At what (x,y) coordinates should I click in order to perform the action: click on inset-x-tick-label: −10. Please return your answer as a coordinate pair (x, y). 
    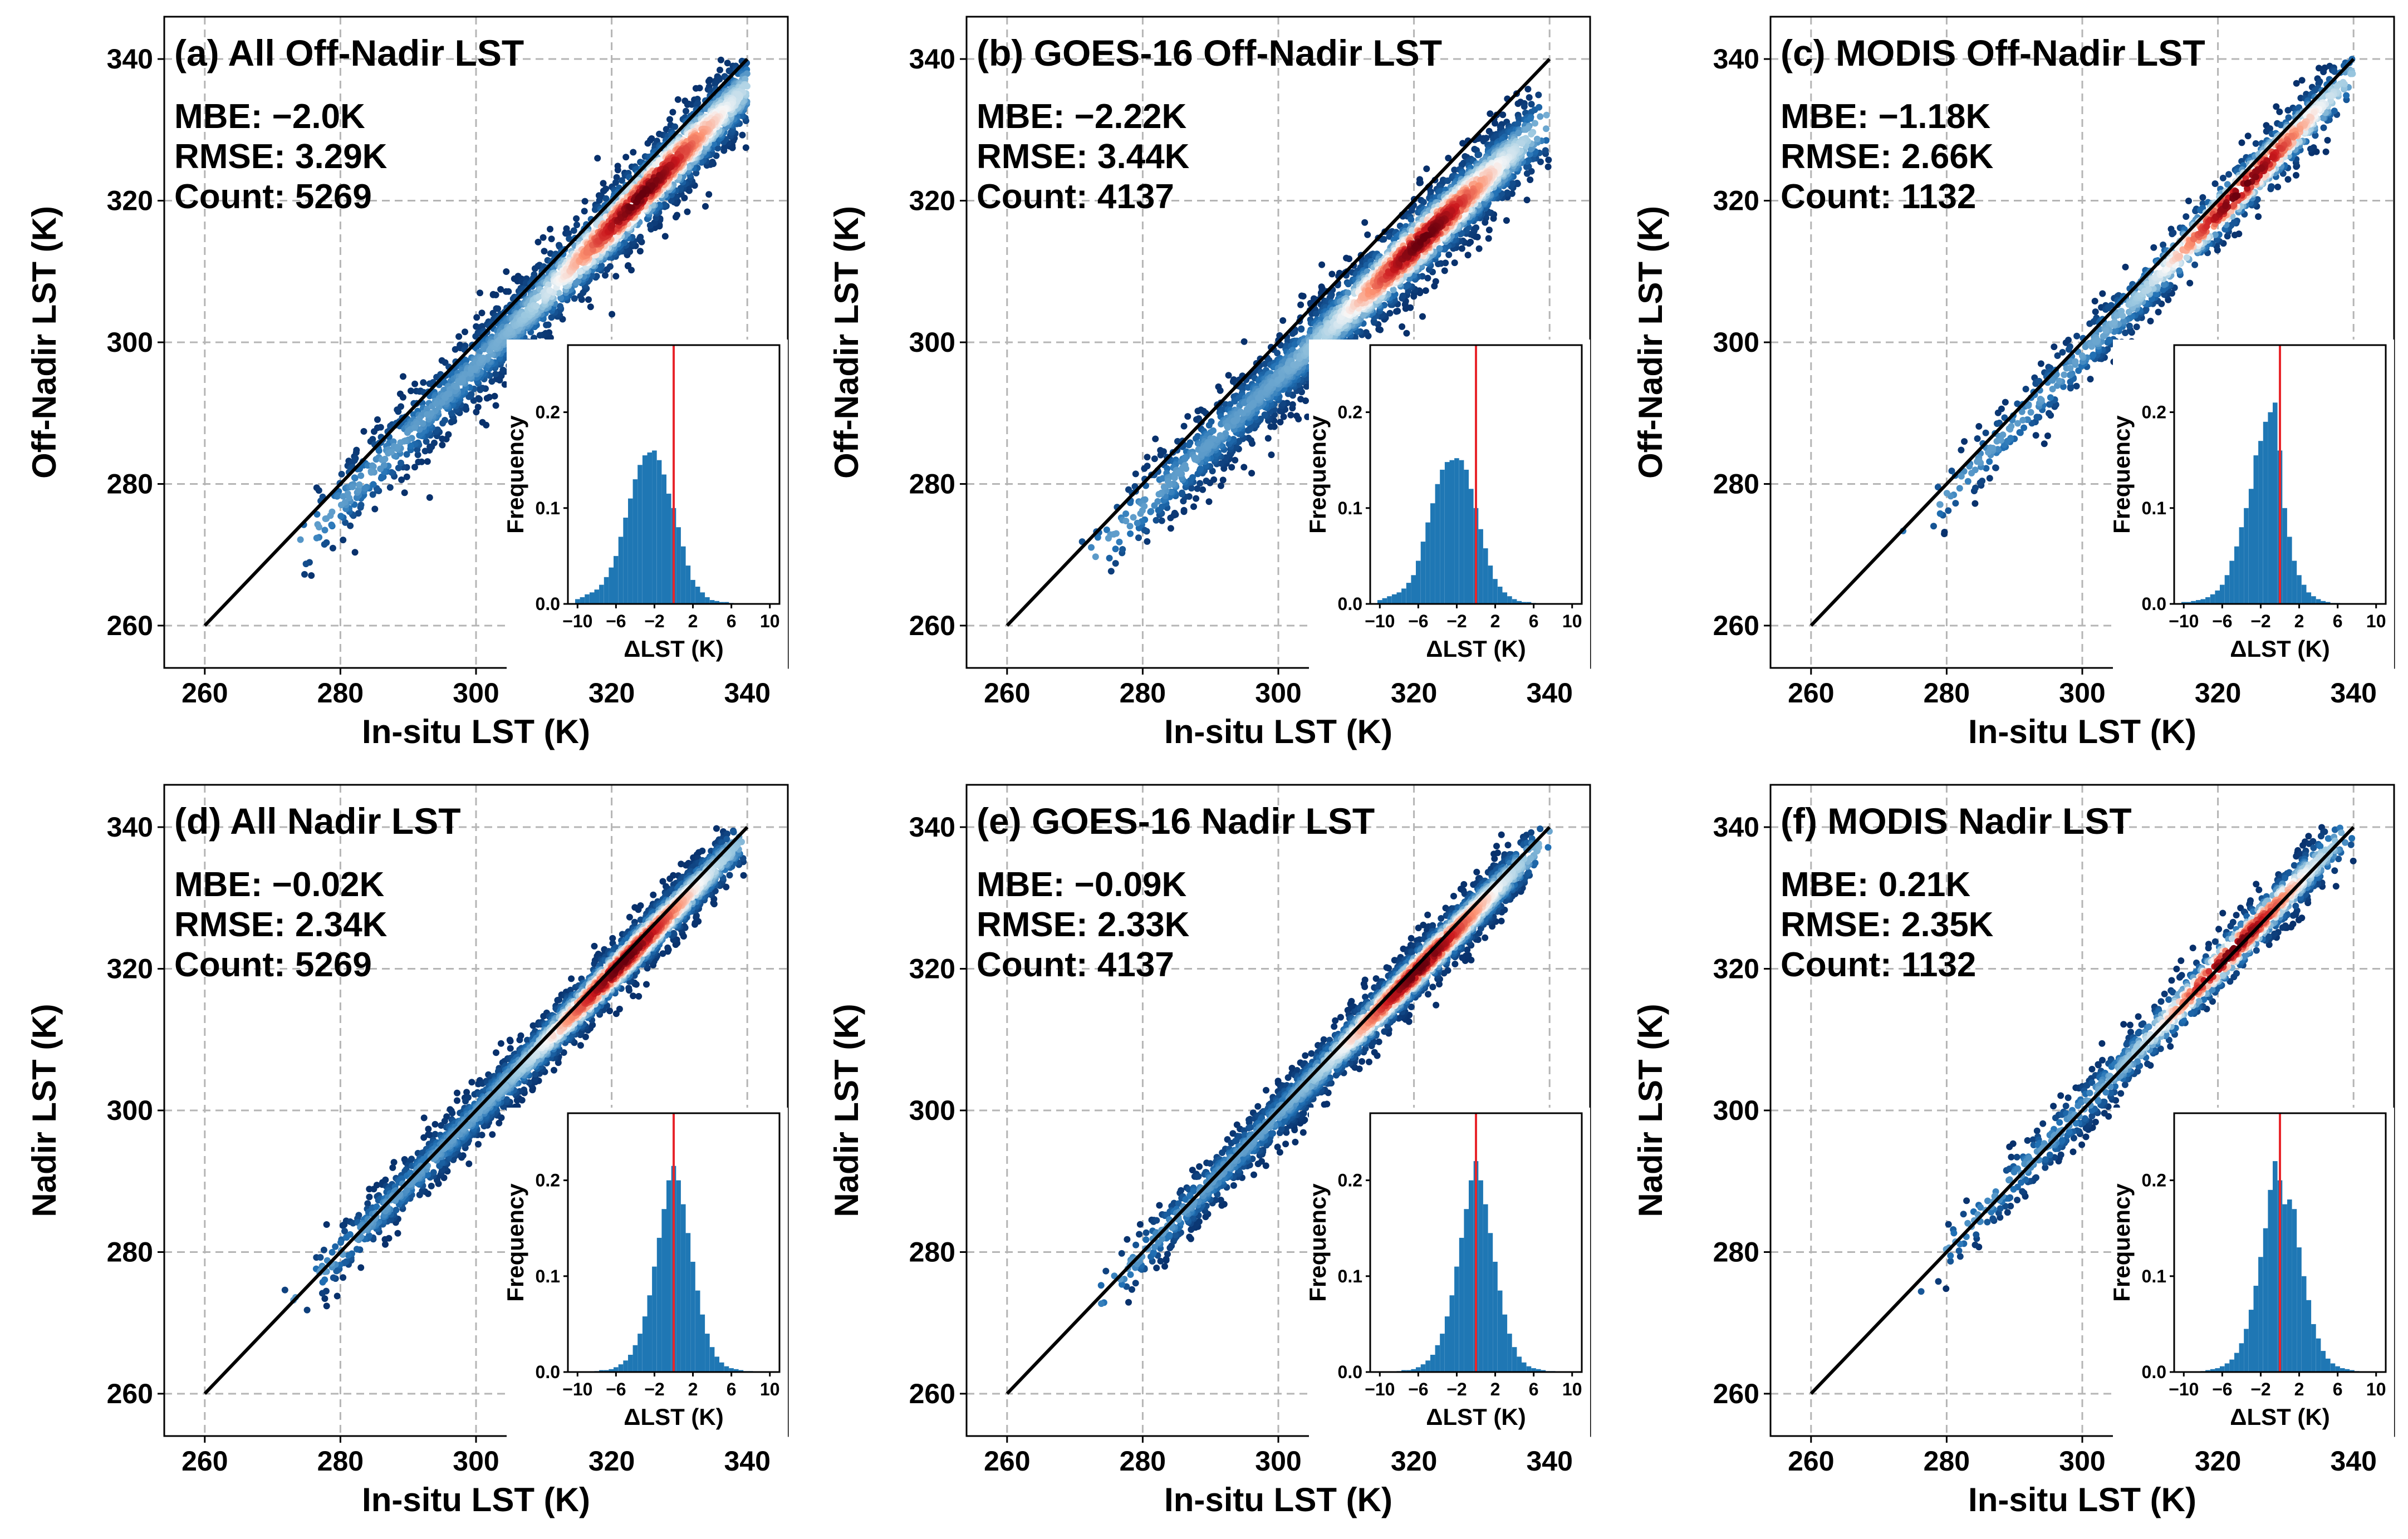
    Looking at the image, I should click on (577, 621).